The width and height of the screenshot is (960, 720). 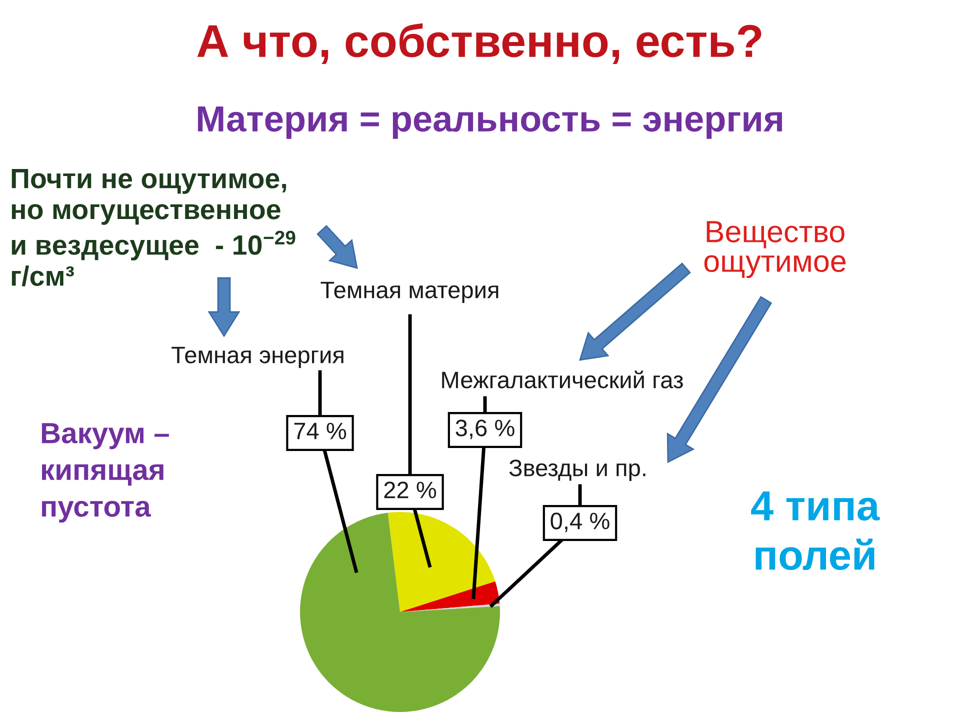 What do you see at coordinates (410, 490) in the screenshot?
I see `data-label: 22 %` at bounding box center [410, 490].